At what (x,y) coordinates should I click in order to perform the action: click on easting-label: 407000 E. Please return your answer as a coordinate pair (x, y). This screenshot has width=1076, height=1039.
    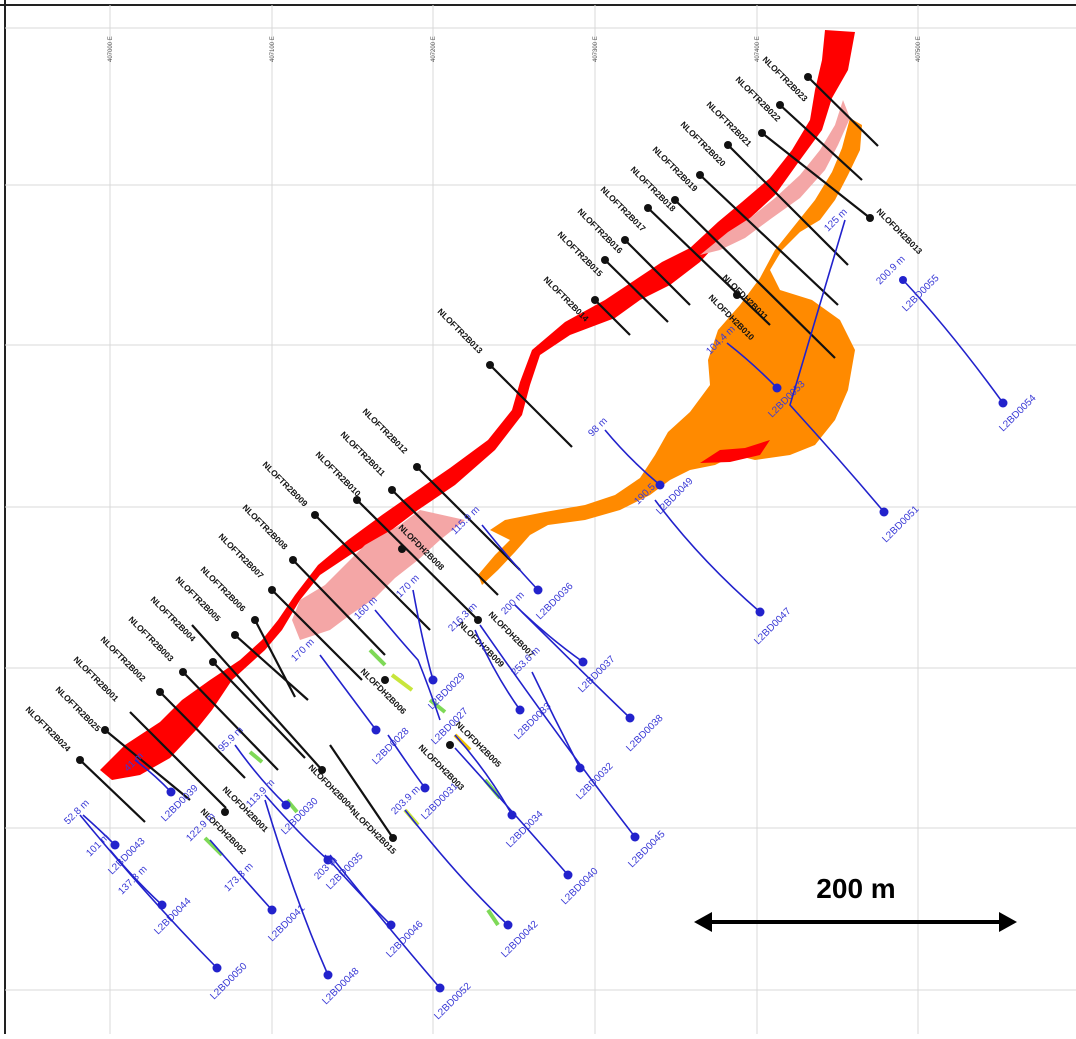
    Looking at the image, I should click on (111, 49).